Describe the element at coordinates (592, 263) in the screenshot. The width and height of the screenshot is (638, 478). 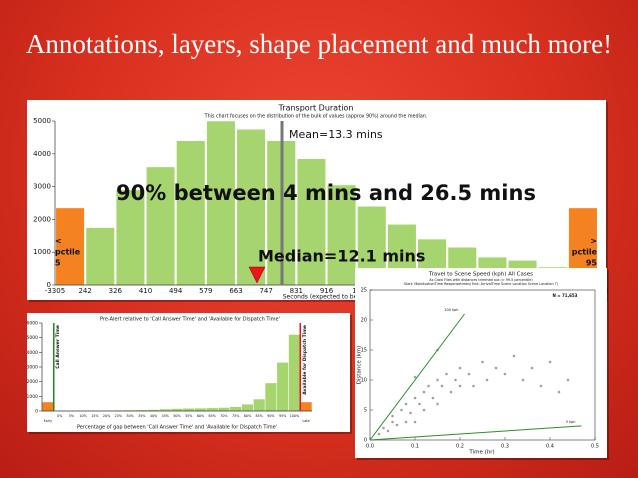
I see `high-label: 95` at that location.